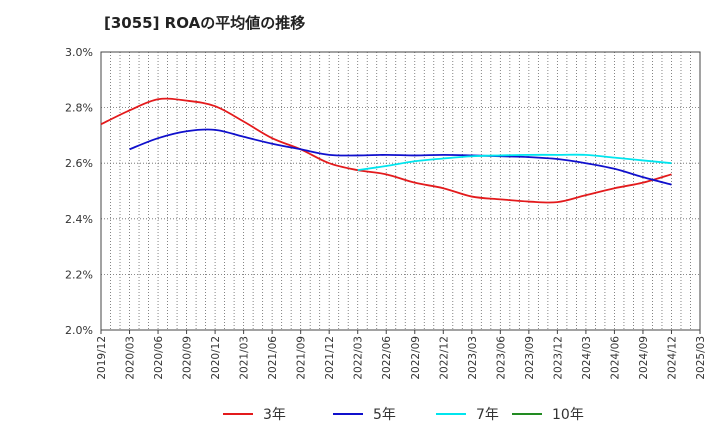 This screenshot has height=440, width=720. I want to click on y-tick-label: 2.2%, so click(79, 274).